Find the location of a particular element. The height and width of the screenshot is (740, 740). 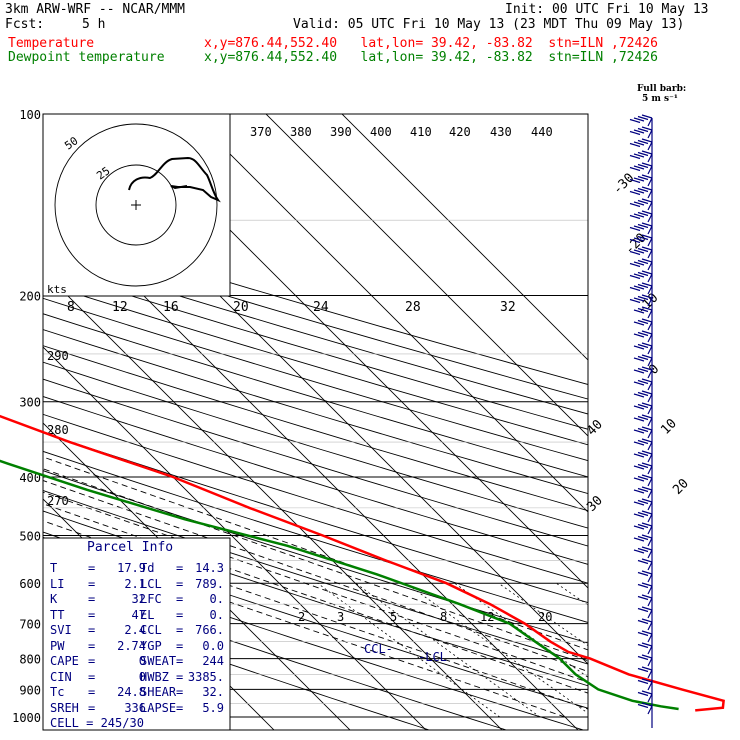

parcel-cell: LCL is located at coordinates (151, 583).